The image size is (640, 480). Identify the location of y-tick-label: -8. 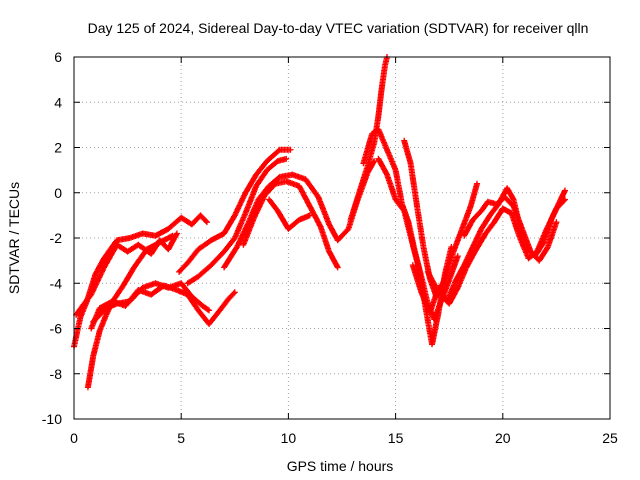
(56, 374).